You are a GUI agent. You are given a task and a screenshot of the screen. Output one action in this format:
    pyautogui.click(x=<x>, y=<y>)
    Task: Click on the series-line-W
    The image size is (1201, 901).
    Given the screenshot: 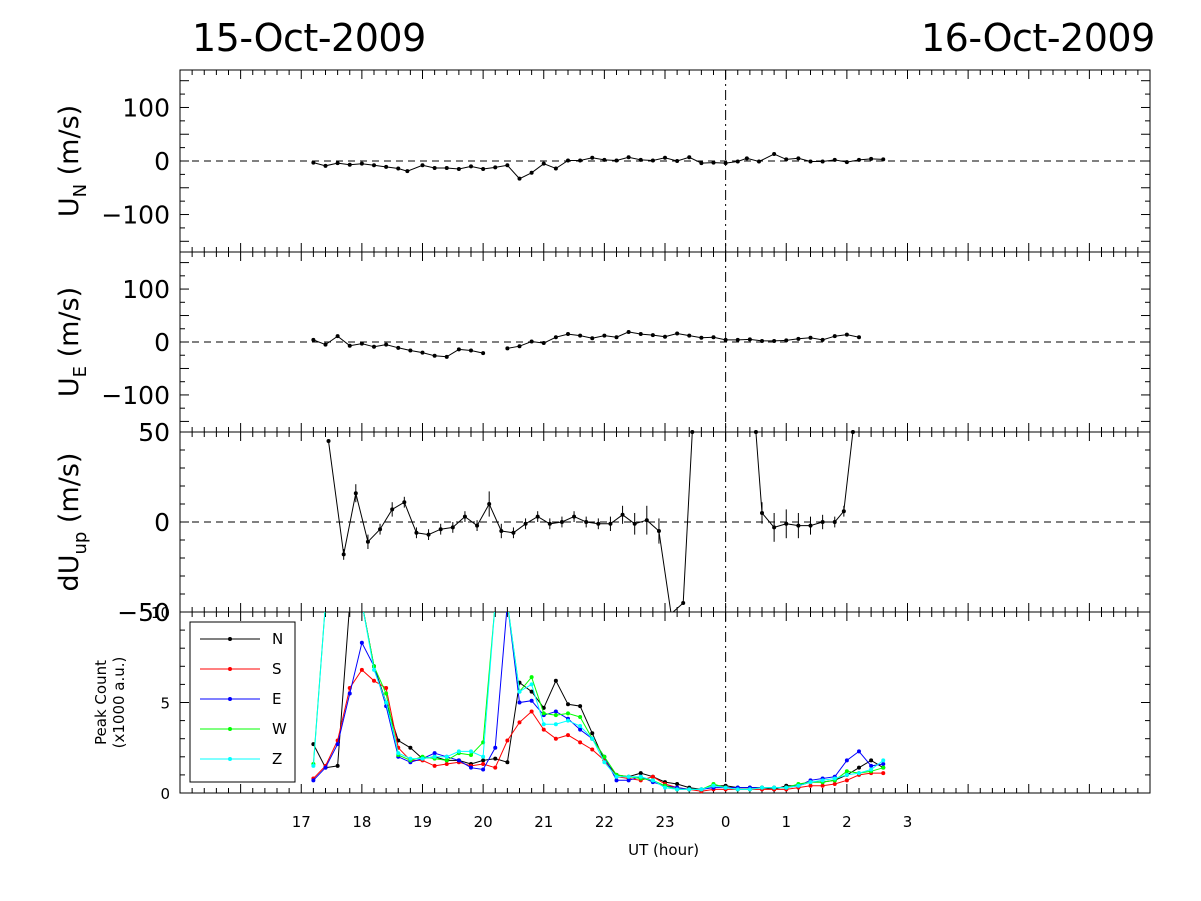 What is the action you would take?
    pyautogui.click(x=598, y=701)
    